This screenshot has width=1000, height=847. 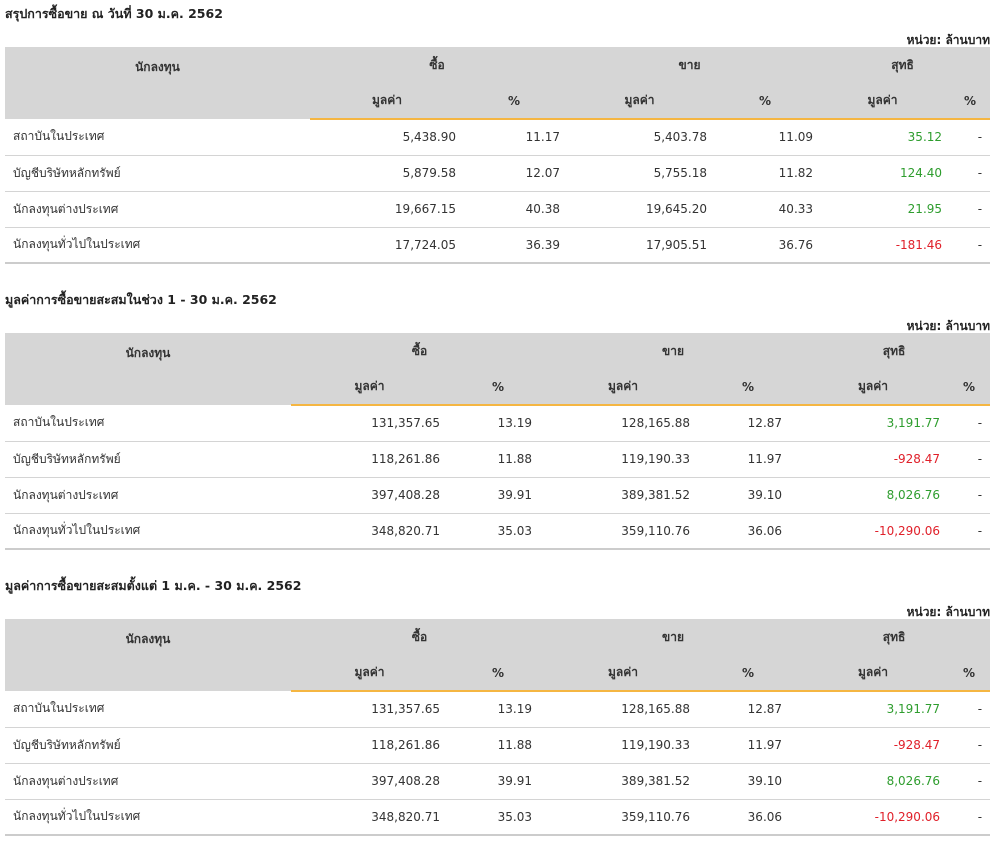 What do you see at coordinates (369, 781) in the screenshot?
I see `buy-value: 397,408.28` at bounding box center [369, 781].